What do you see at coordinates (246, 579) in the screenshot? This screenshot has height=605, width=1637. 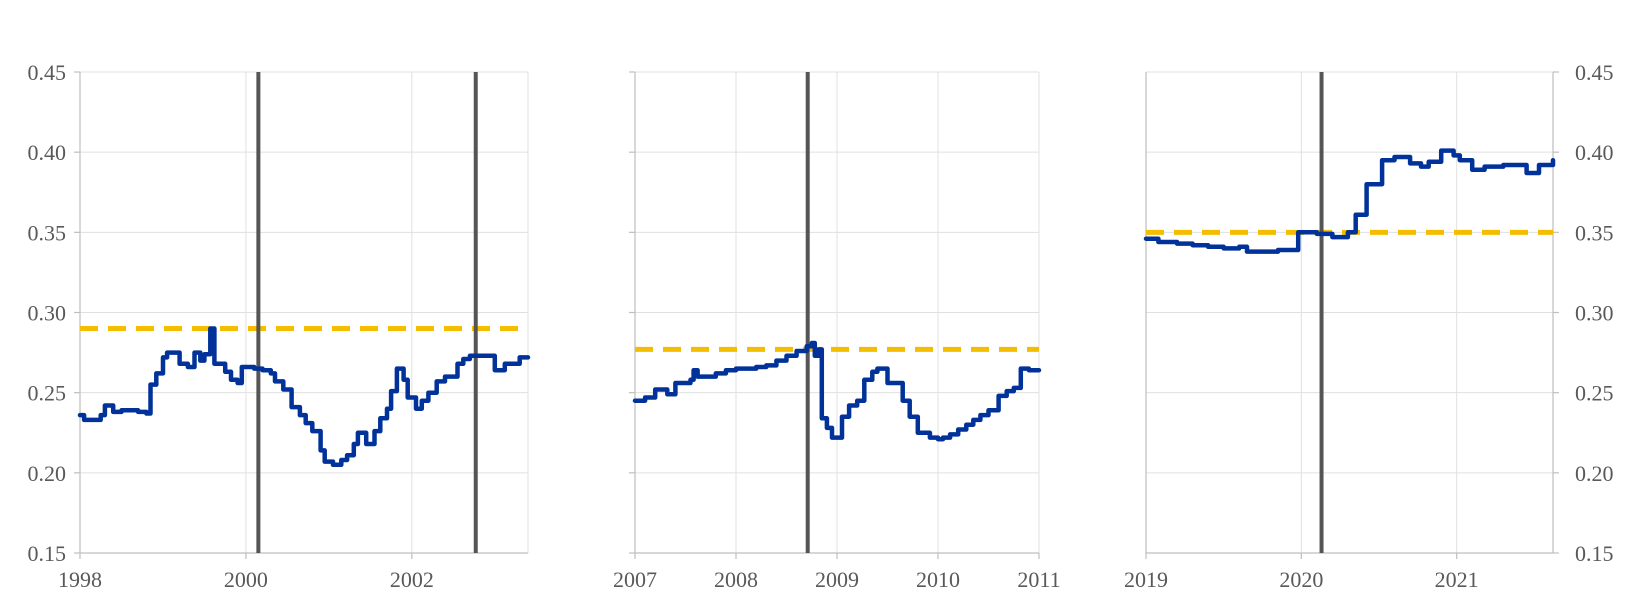 I see `x-tick-label: 2000` at bounding box center [246, 579].